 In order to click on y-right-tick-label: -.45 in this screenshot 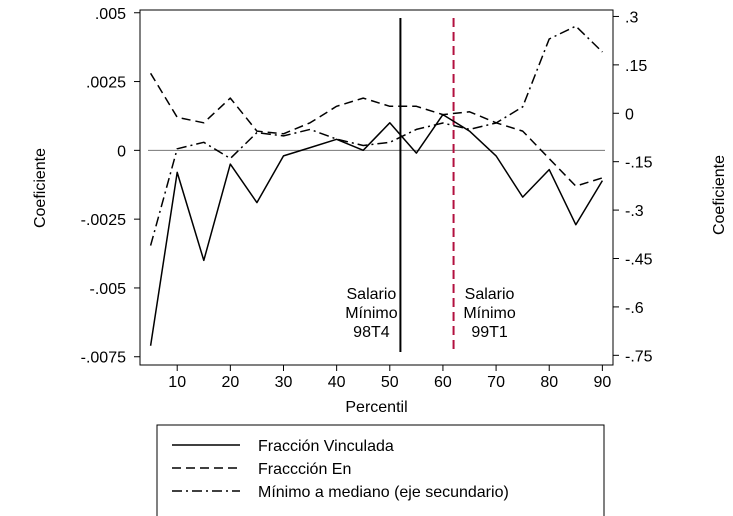, I will do `click(639, 260)`.